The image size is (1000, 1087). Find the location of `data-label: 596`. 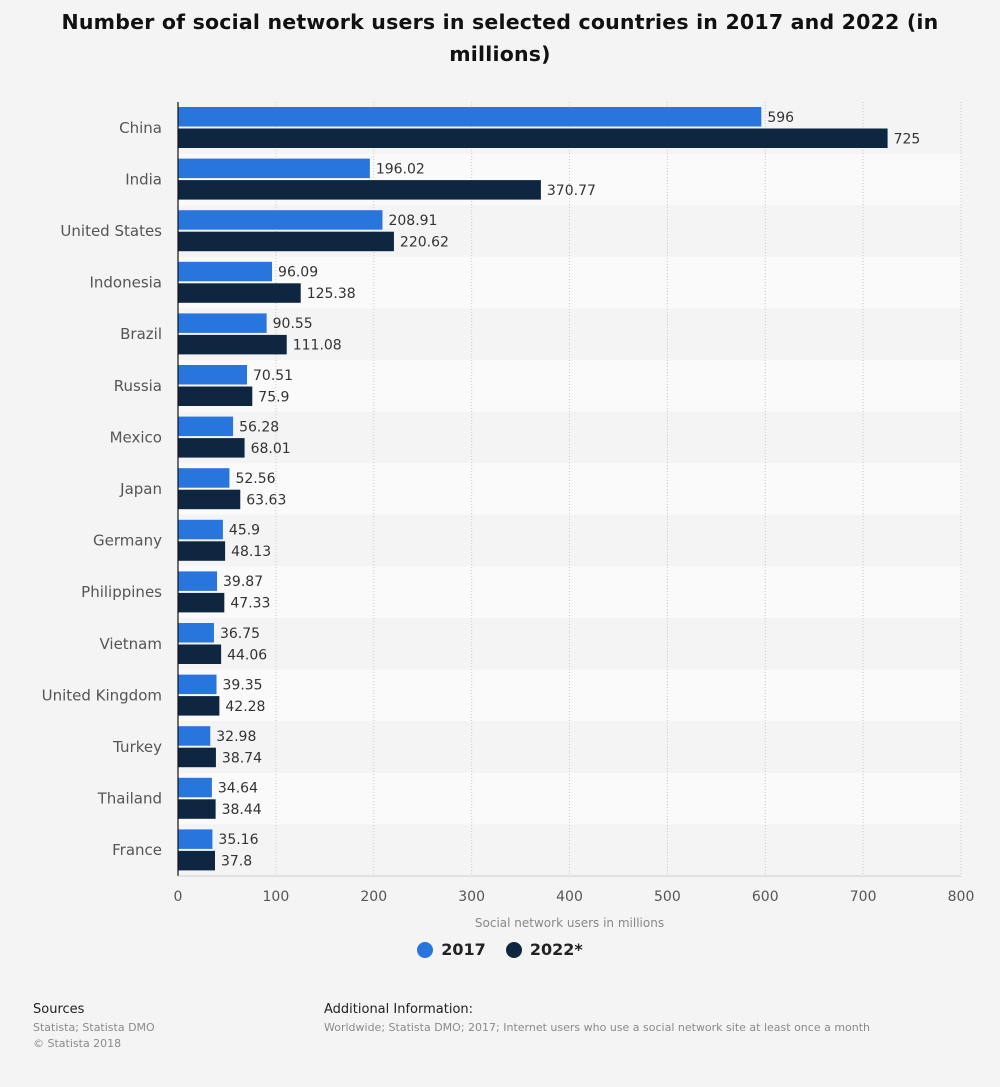

data-label: 596 is located at coordinates (780, 118).